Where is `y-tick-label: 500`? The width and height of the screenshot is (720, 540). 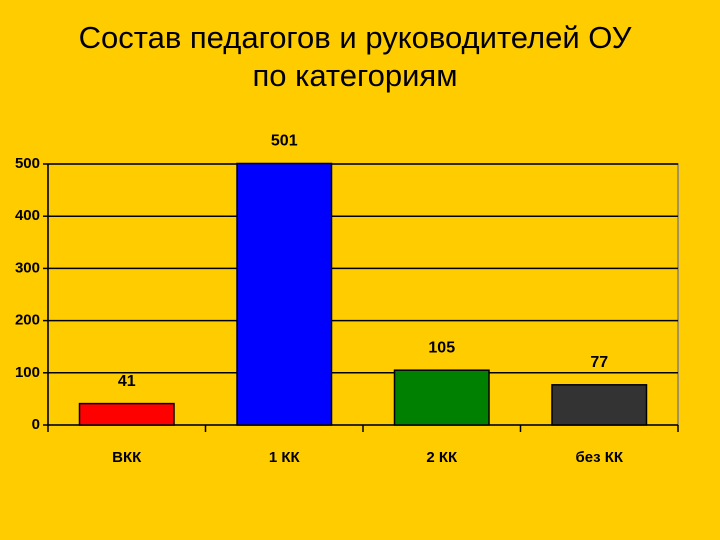 y-tick-label: 500 is located at coordinates (27, 163).